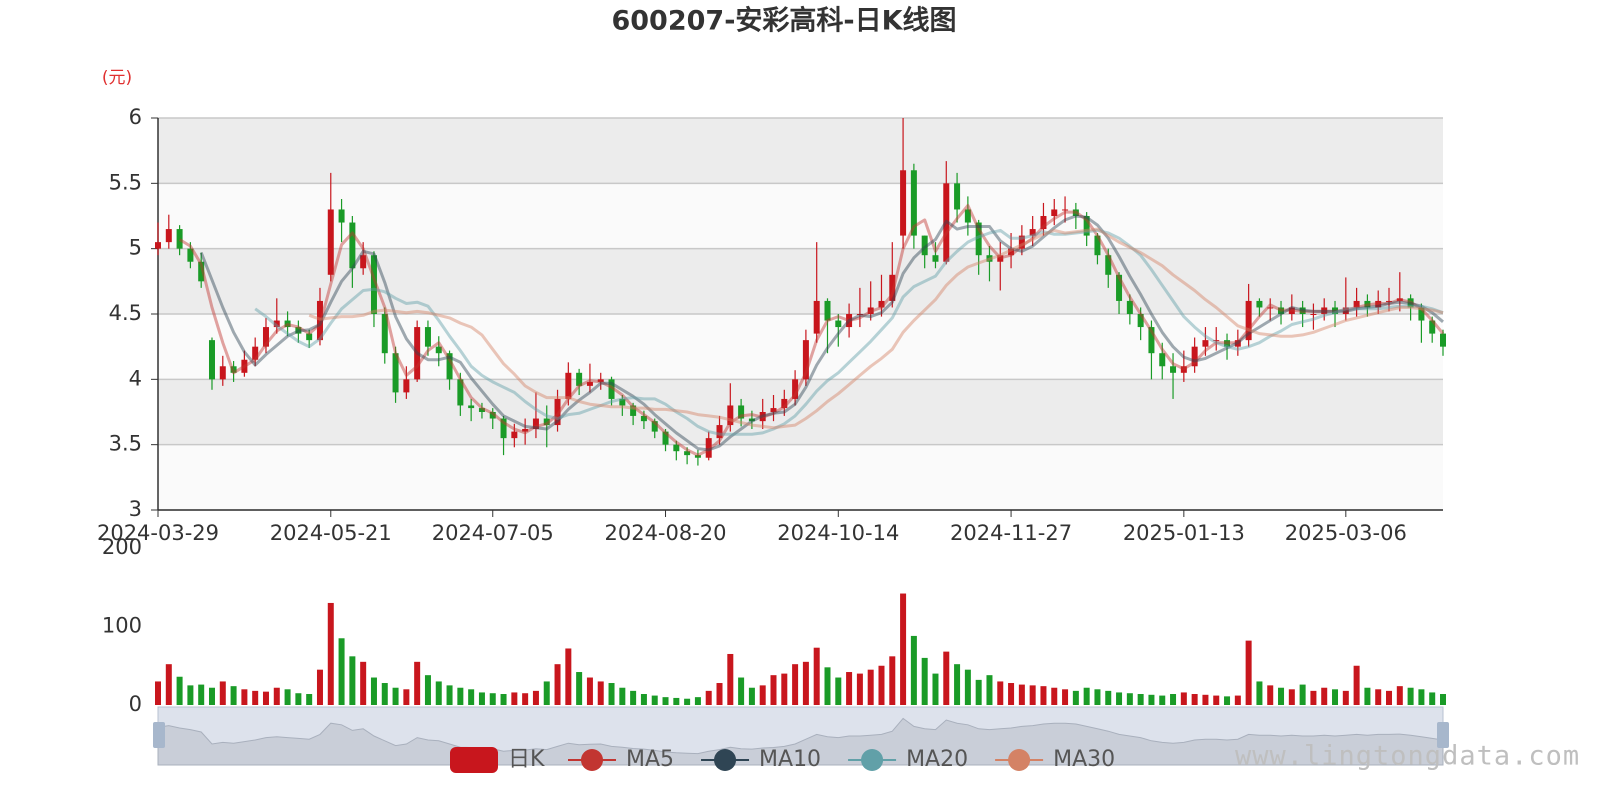  What do you see at coordinates (159, 735) in the screenshot?
I see `slider-handle-left` at bounding box center [159, 735].